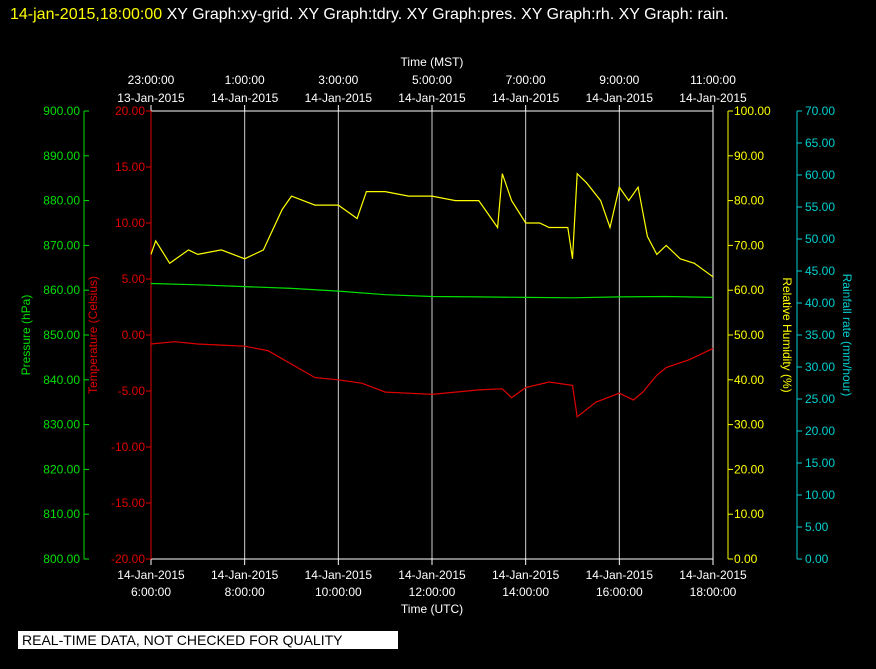 The height and width of the screenshot is (669, 876). Describe the element at coordinates (820, 143) in the screenshot. I see `rainfall-tick-label: 65.00` at that location.